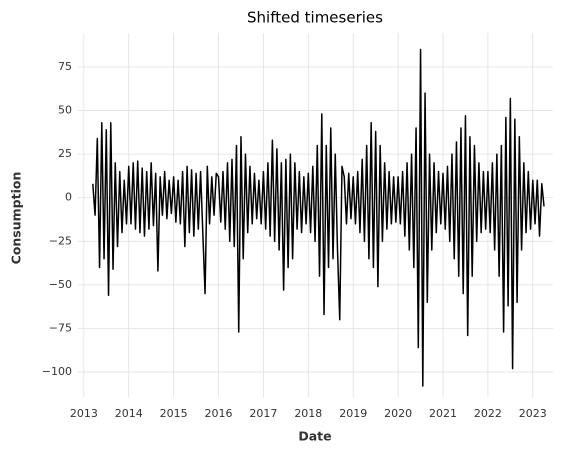 The height and width of the screenshot is (454, 577). I want to click on x-tick-label: 2021, so click(443, 413).